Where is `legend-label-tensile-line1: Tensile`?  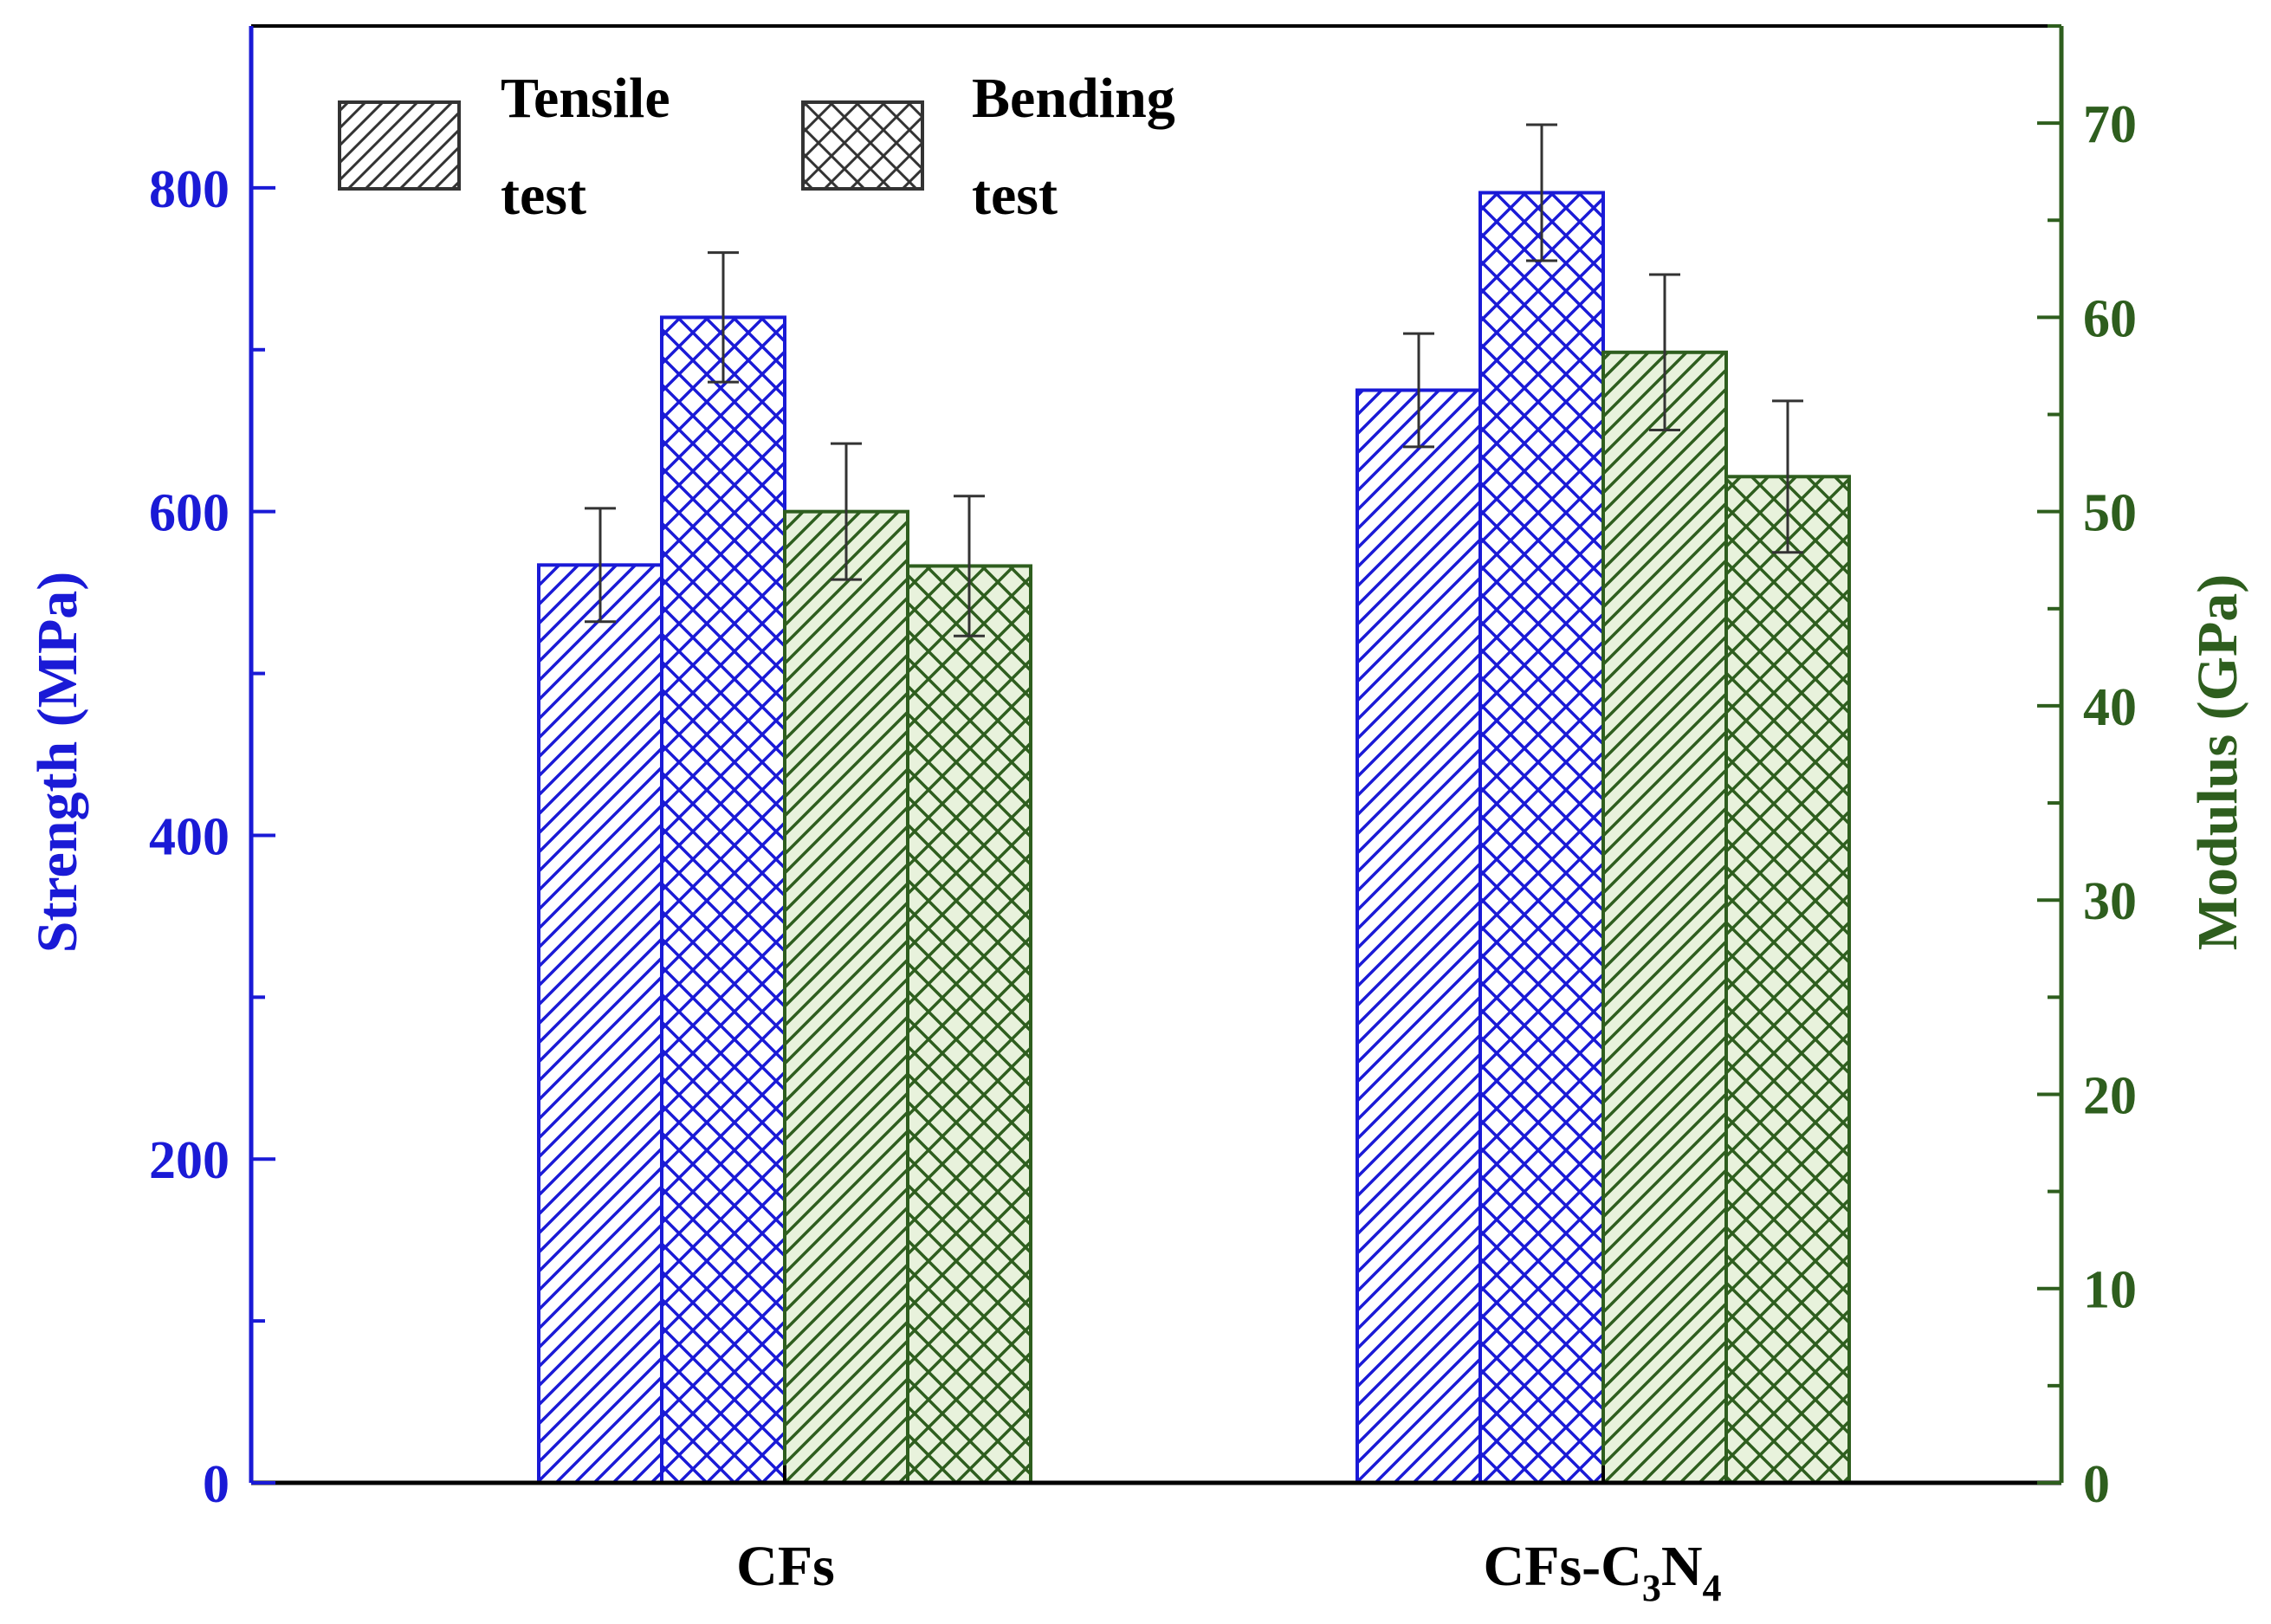 legend-label-tensile-line1: Tensile is located at coordinates (585, 98).